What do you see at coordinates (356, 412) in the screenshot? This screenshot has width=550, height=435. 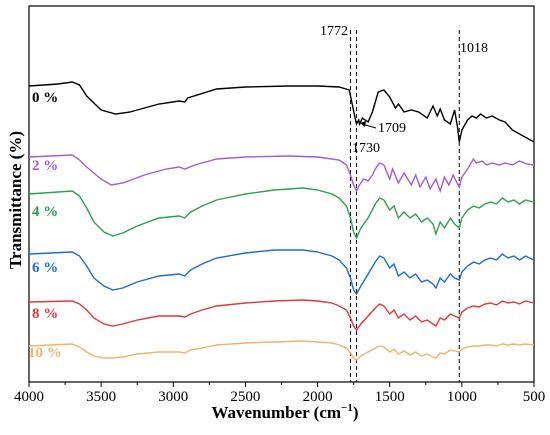 I see `x-axis-title-close: )` at bounding box center [356, 412].